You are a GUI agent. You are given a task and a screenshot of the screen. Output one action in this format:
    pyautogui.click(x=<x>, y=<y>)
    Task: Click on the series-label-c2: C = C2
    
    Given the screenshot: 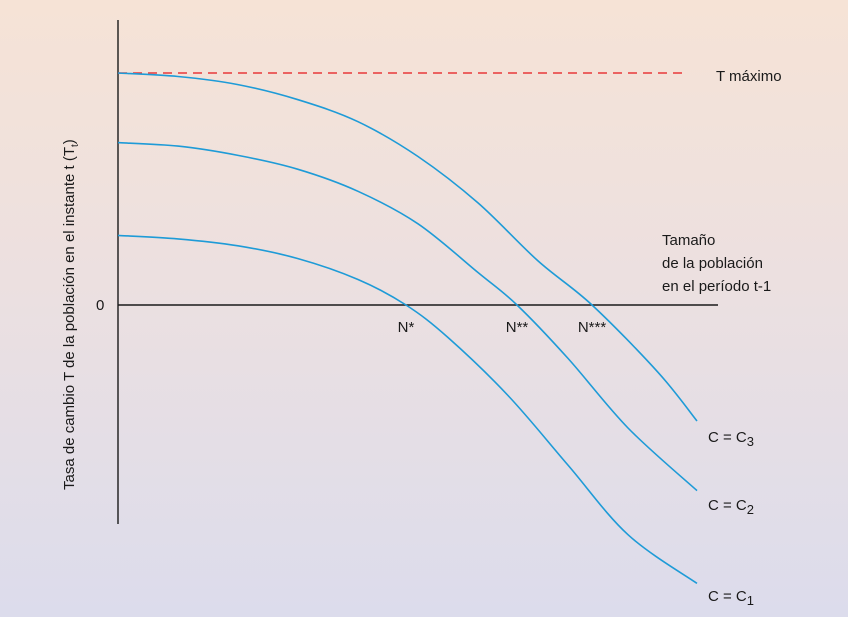 What is the action you would take?
    pyautogui.click(x=731, y=507)
    